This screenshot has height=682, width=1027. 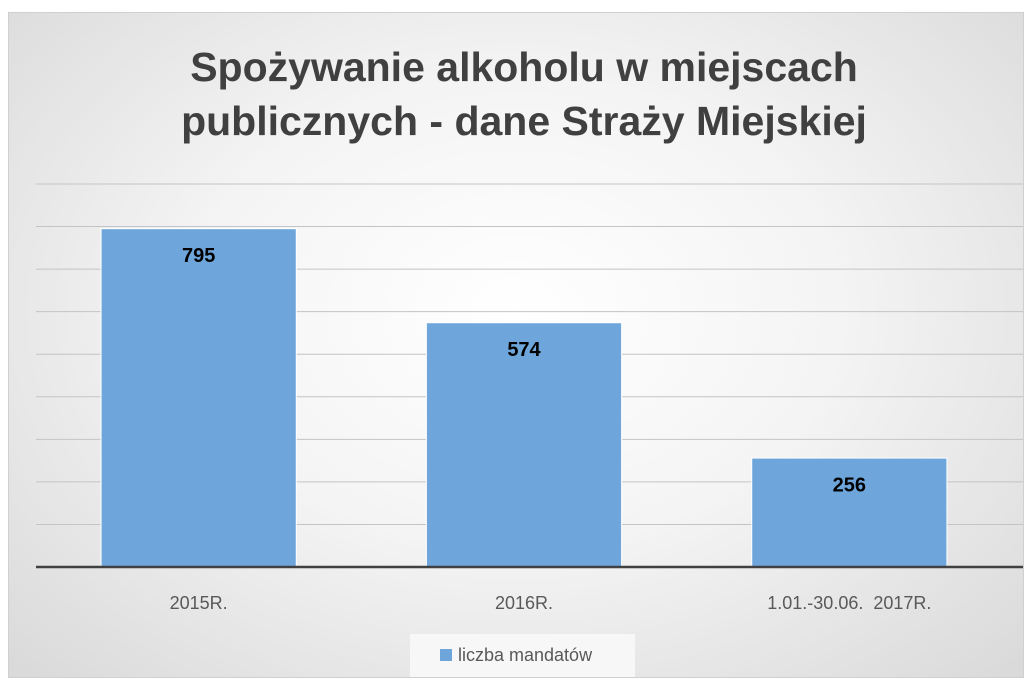 I want to click on data-label: 256, so click(x=849, y=485).